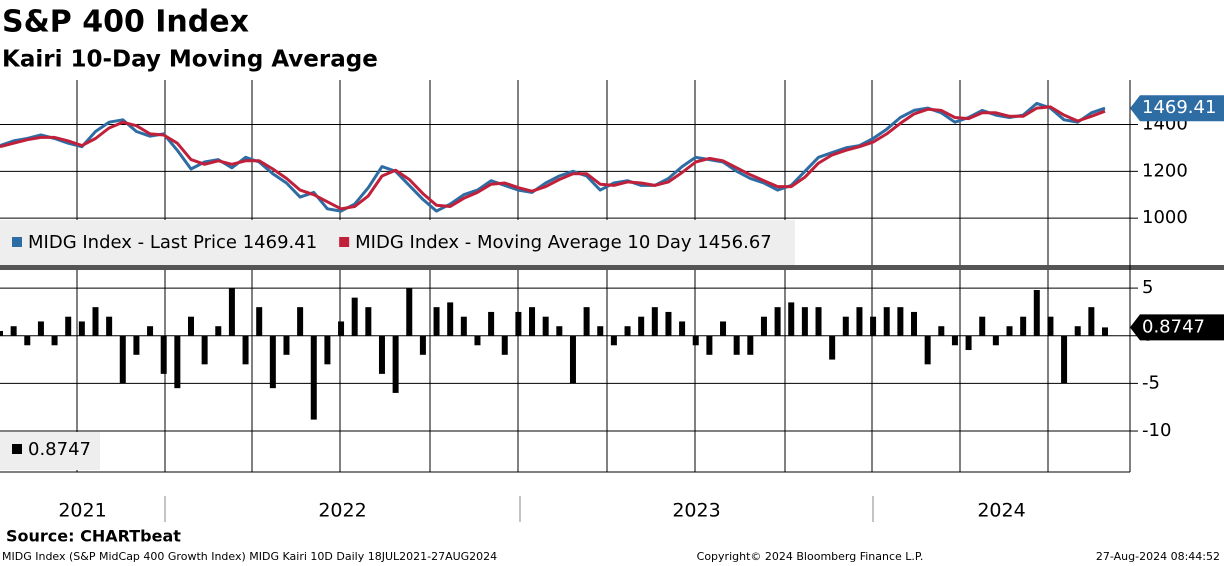  I want to click on panel-divider, so click(612, 267).